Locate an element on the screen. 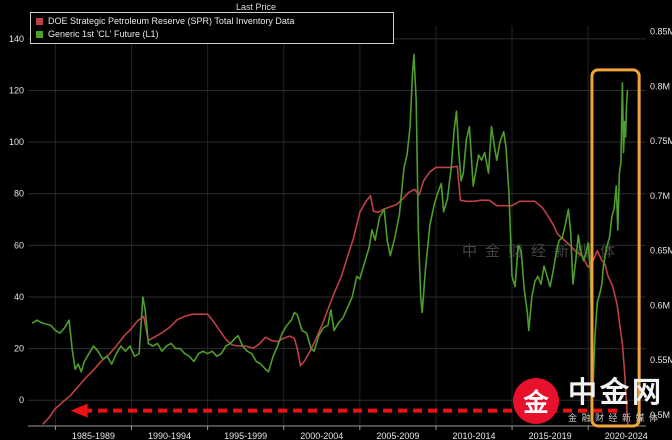 The width and height of the screenshot is (672, 440). right-axis-tick-label: 0.75M is located at coordinates (661, 141).